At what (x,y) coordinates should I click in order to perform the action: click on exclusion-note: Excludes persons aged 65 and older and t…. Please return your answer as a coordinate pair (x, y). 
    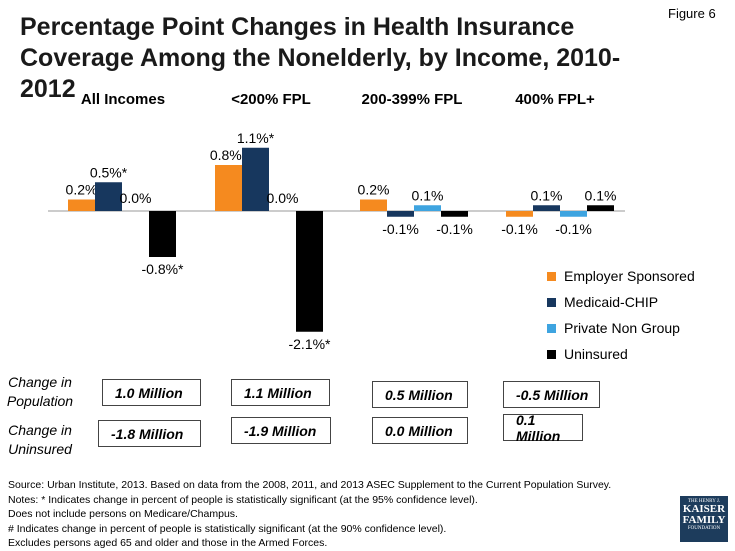
    Looking at the image, I should click on (168, 543).